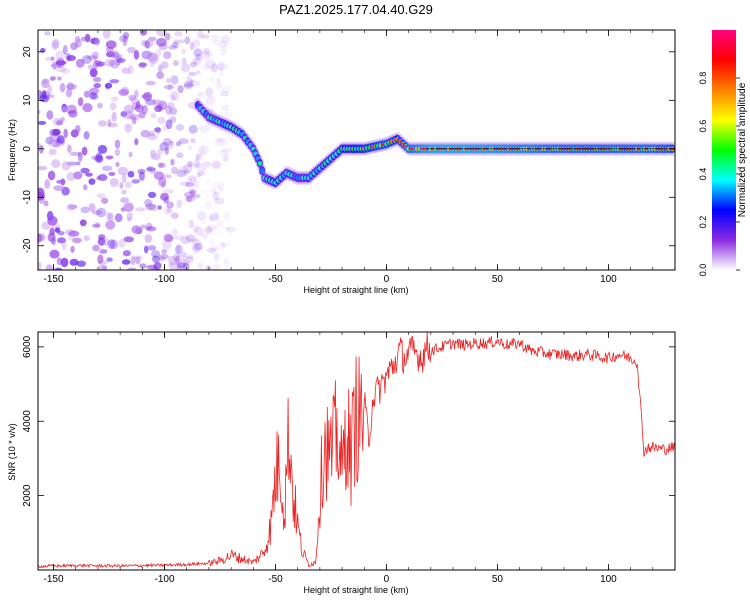 Image resolution: width=750 pixels, height=600 pixels. What do you see at coordinates (355, 290) in the screenshot?
I see `spectrogram-x-axis-label: Height of straight line (km)` at bounding box center [355, 290].